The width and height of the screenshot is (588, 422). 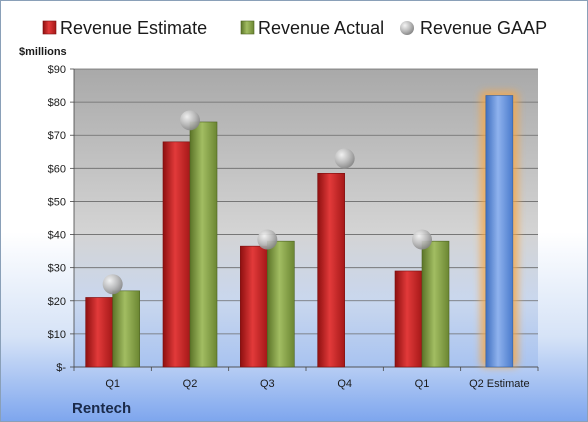 I want to click on x-category-label: Q2 Estimate, so click(x=499, y=384).